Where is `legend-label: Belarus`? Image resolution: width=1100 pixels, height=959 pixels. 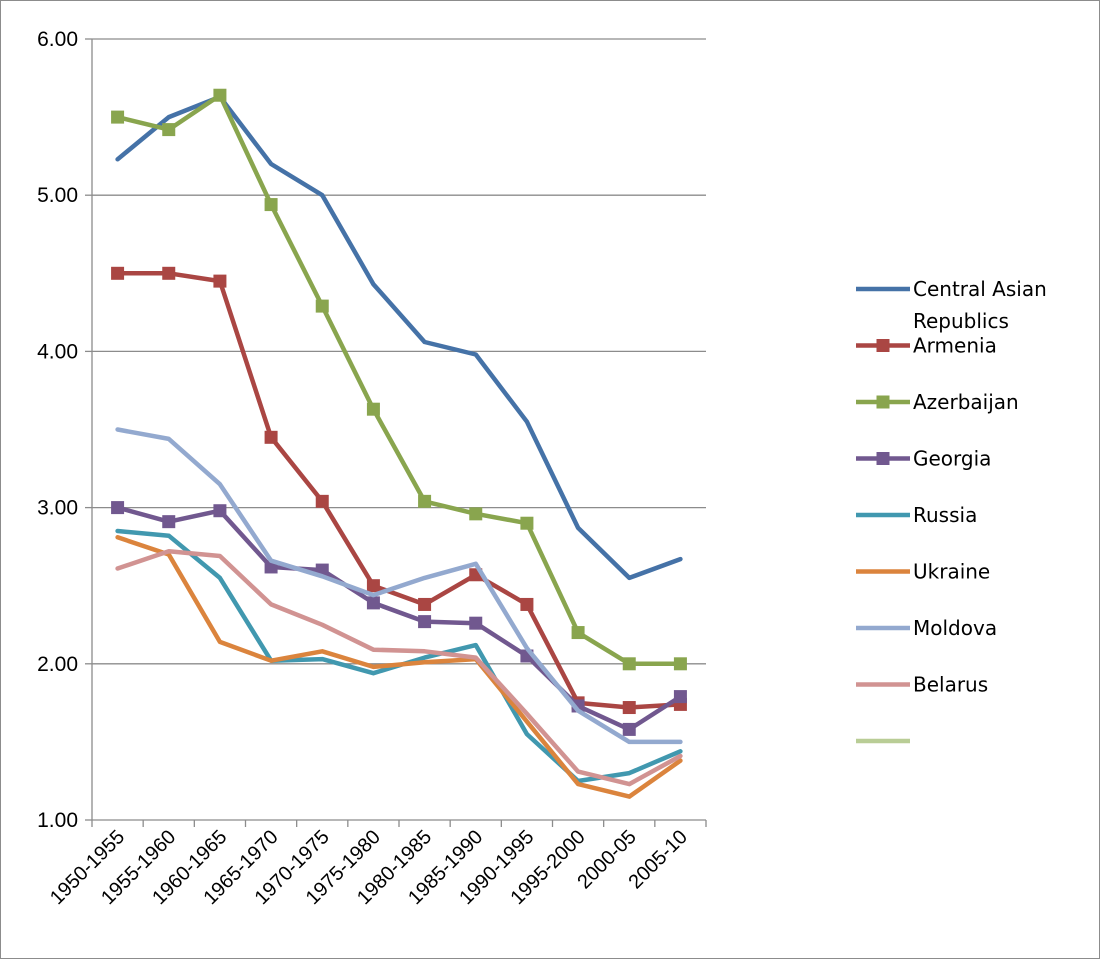
legend-label: Belarus is located at coordinates (950, 685).